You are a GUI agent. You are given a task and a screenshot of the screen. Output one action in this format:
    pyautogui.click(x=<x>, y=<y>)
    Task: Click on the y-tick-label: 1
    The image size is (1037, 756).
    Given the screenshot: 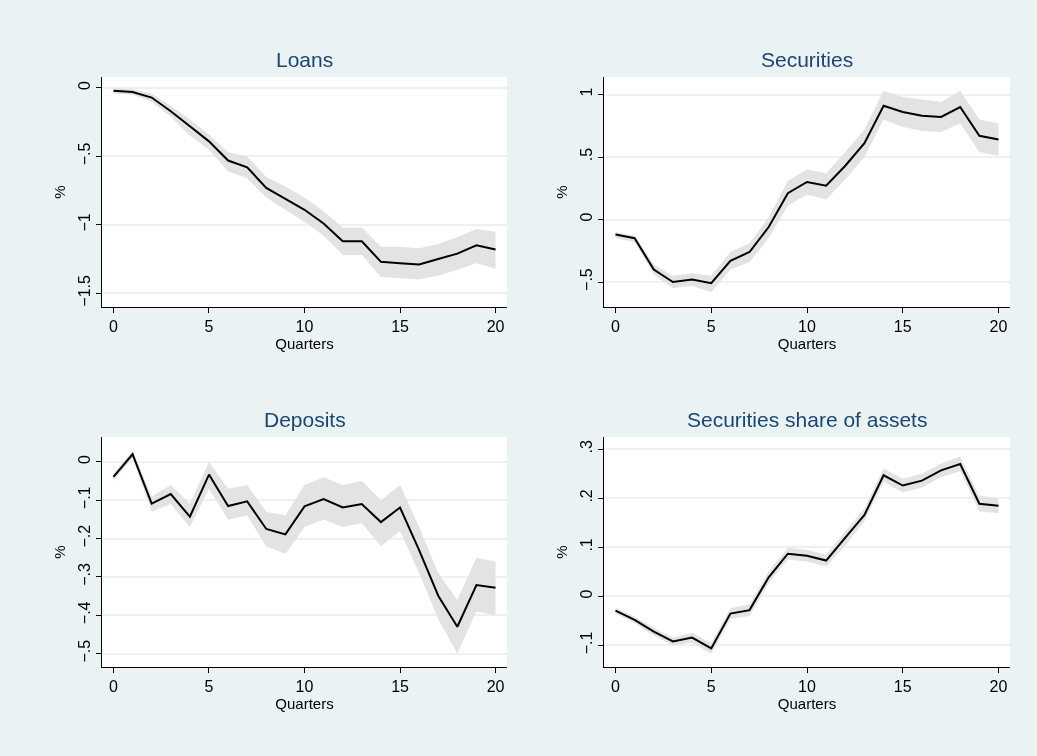 What is the action you would take?
    pyautogui.click(x=586, y=92)
    